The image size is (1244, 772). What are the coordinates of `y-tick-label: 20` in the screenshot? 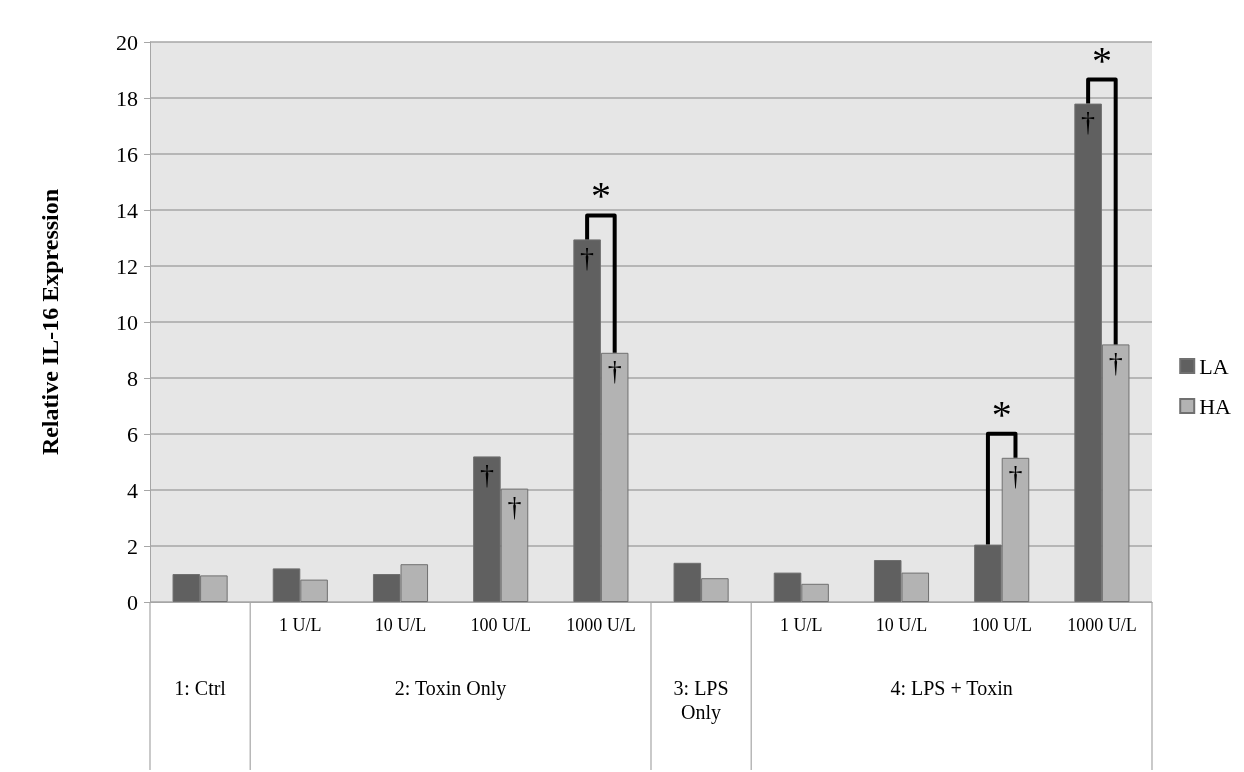 It's located at (127, 42).